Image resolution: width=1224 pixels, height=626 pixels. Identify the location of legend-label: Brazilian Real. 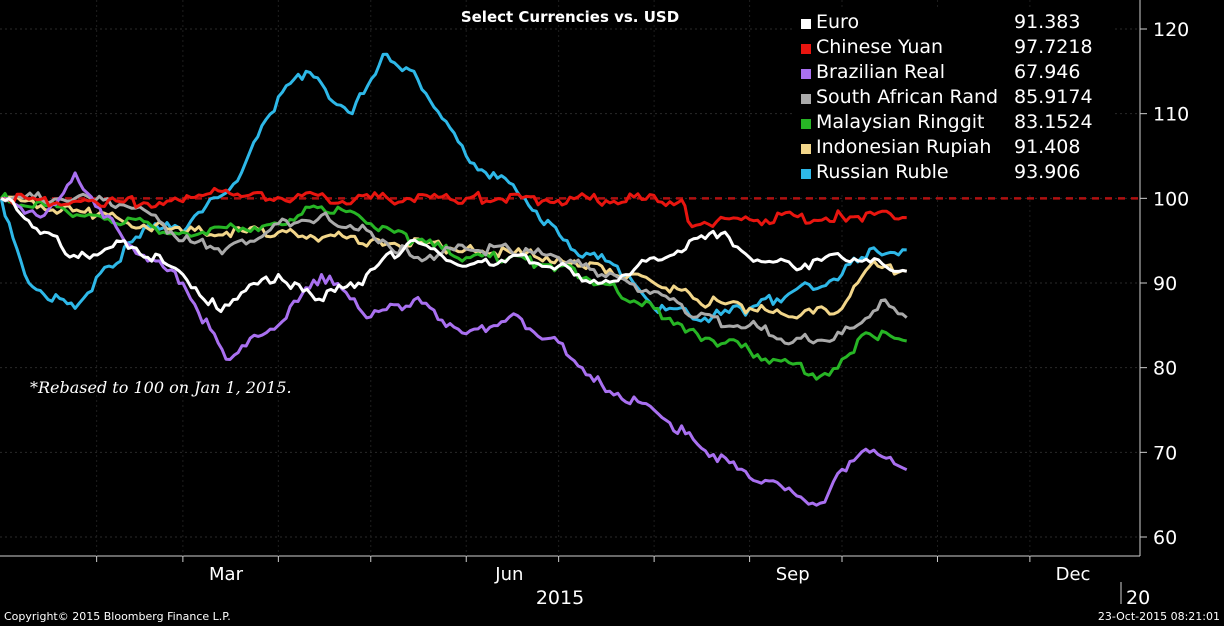
(880, 72).